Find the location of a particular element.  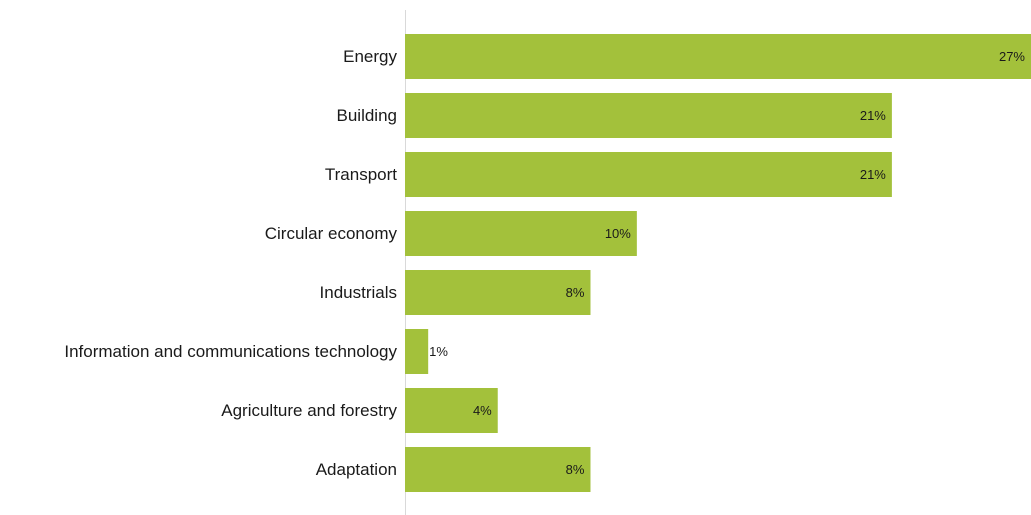

bar-industrials is located at coordinates (498, 292).